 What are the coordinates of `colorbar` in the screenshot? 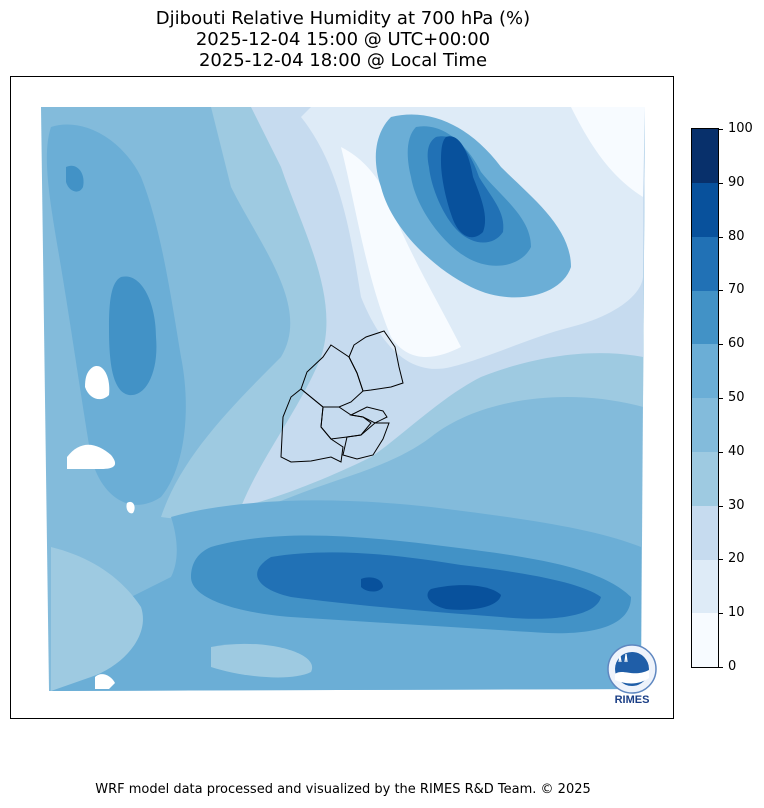 It's located at (705, 398).